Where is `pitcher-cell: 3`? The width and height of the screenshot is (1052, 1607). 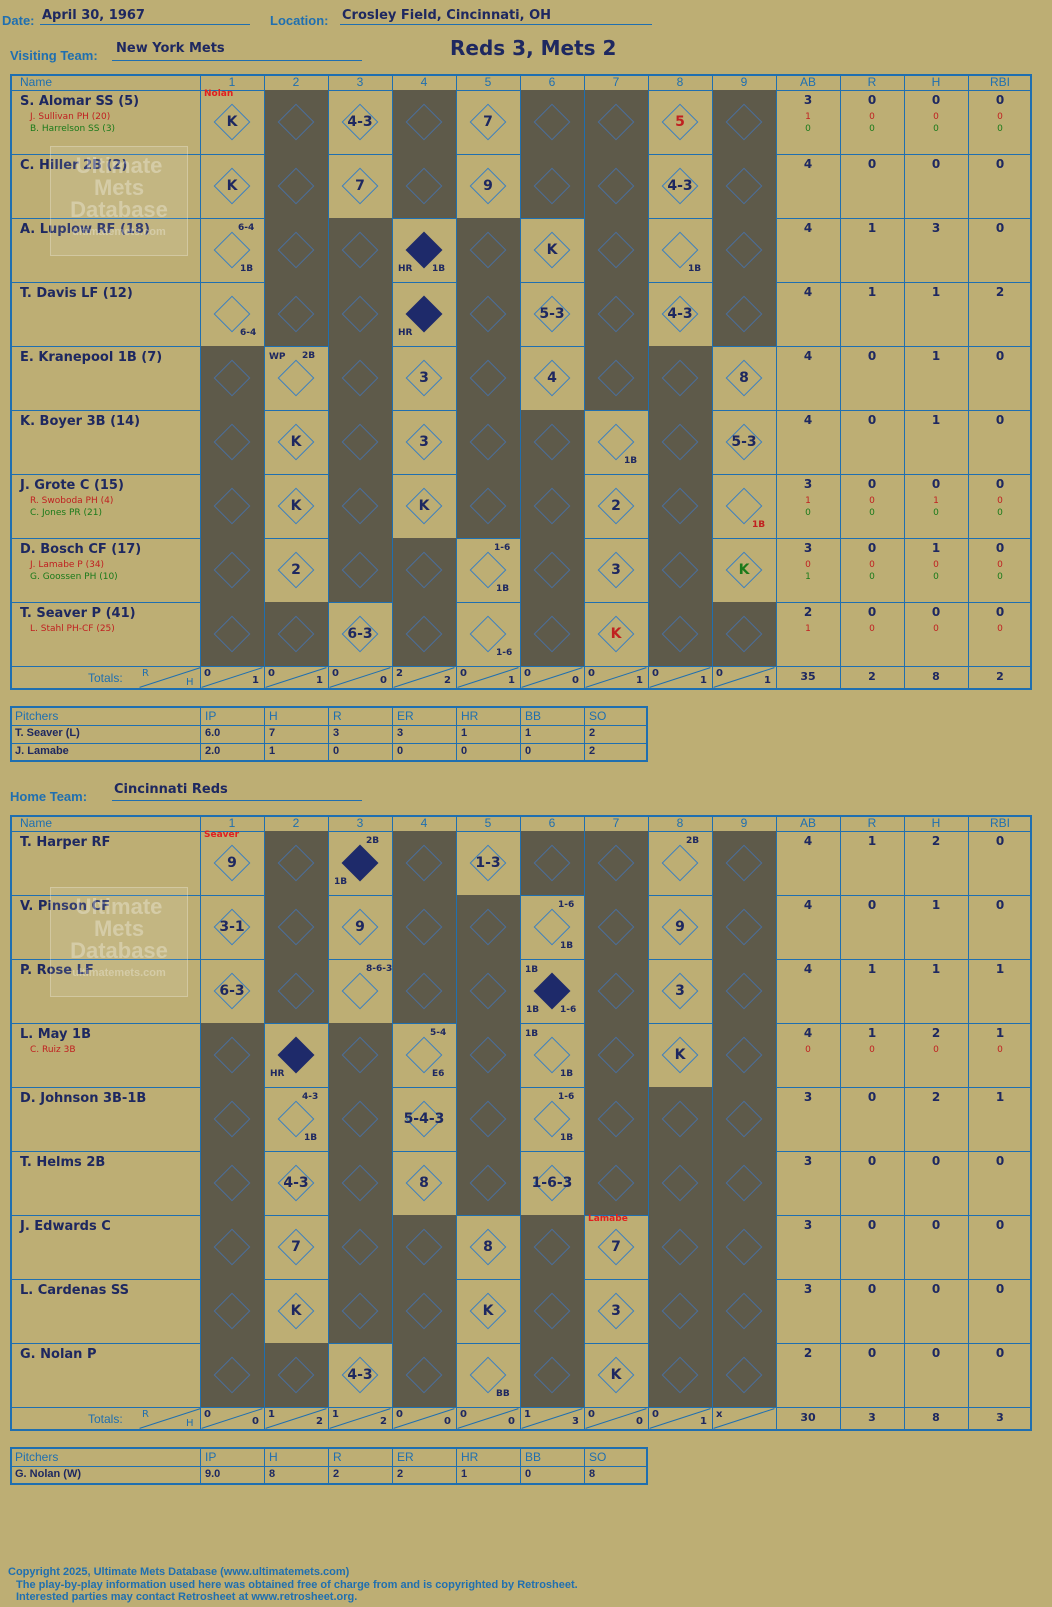 pitcher-cell: 3 is located at coordinates (400, 733).